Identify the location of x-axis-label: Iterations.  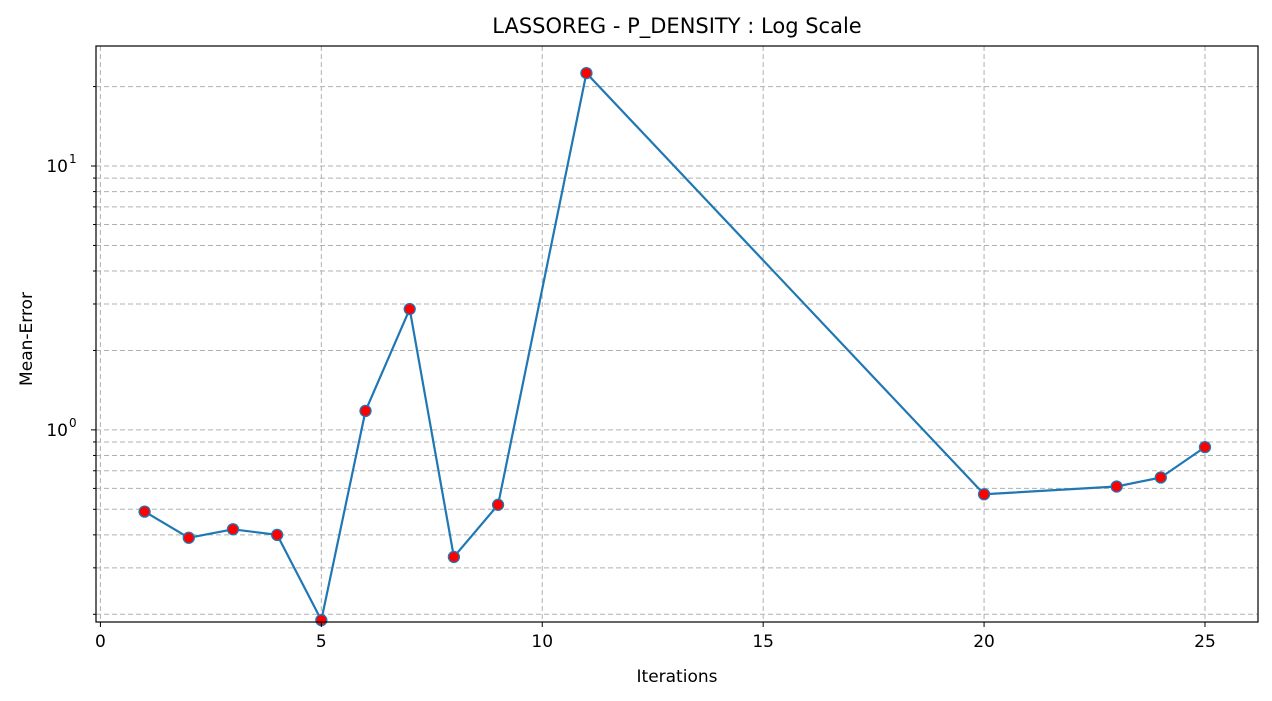
(677, 677).